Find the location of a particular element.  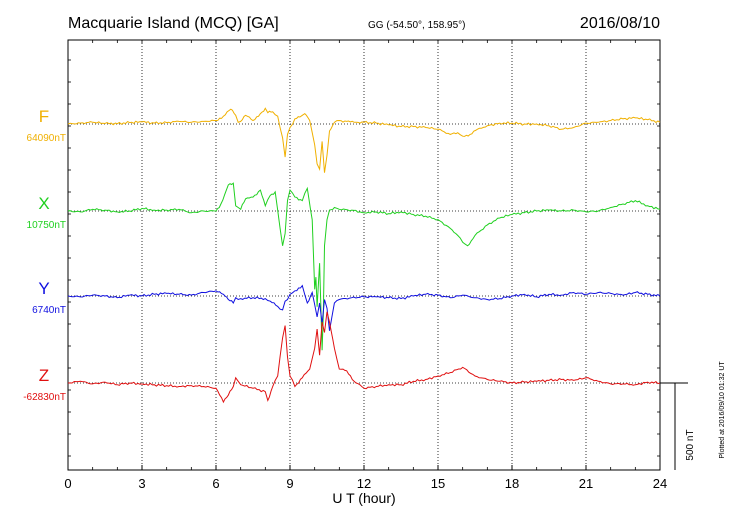

x-tick-label: 0 is located at coordinates (67, 483).